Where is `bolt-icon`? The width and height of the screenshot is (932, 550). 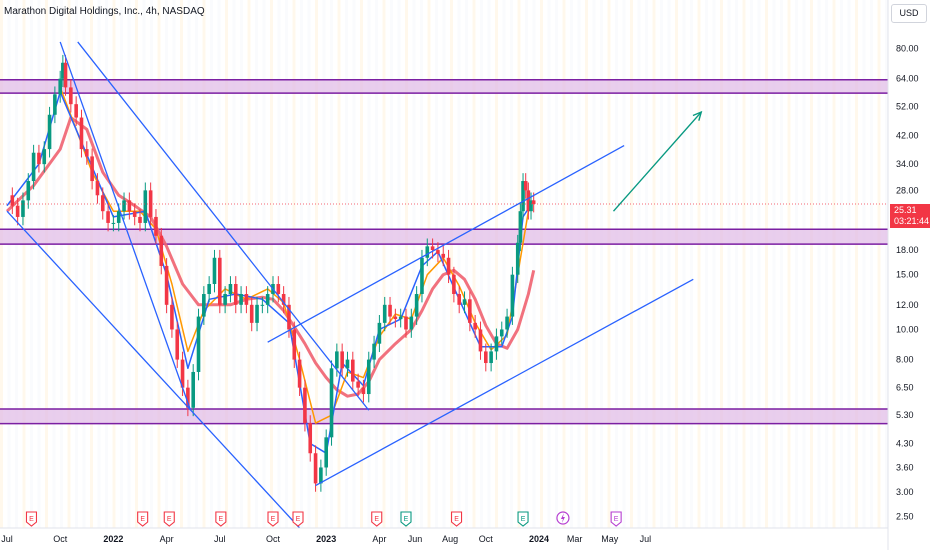
bolt-icon is located at coordinates (562, 518).